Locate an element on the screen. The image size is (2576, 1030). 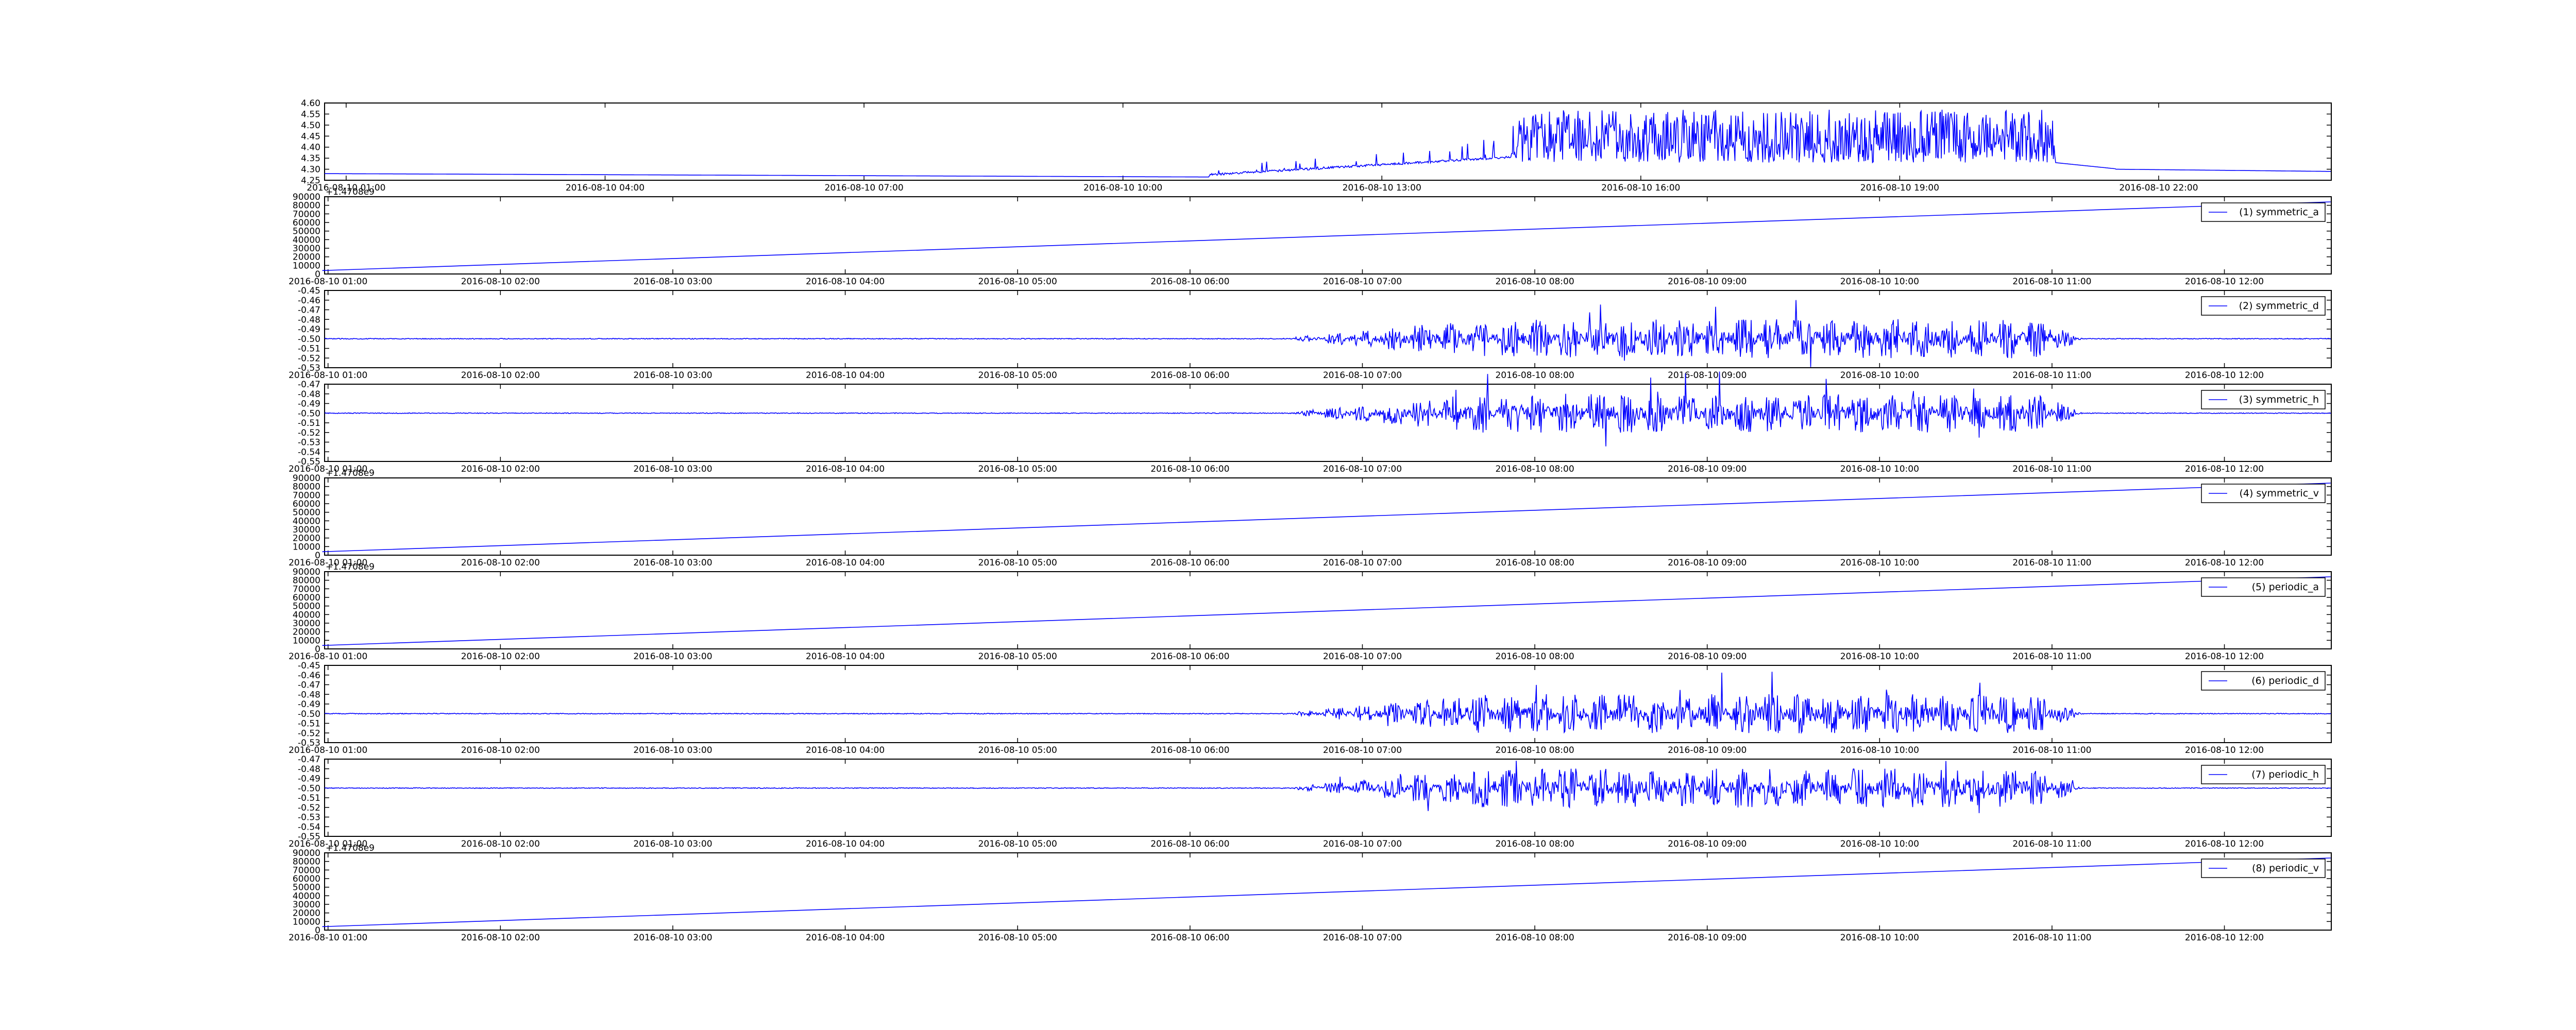
legend-4: (4) symmetric_v is located at coordinates (2263, 493).